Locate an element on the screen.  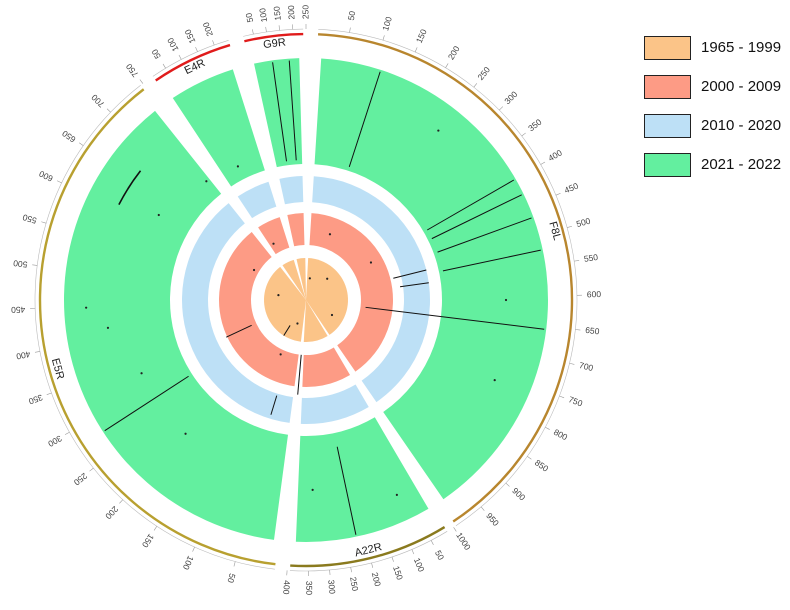
legend-item-2000-2009: 2000 - 2009 is located at coordinates (712, 86).